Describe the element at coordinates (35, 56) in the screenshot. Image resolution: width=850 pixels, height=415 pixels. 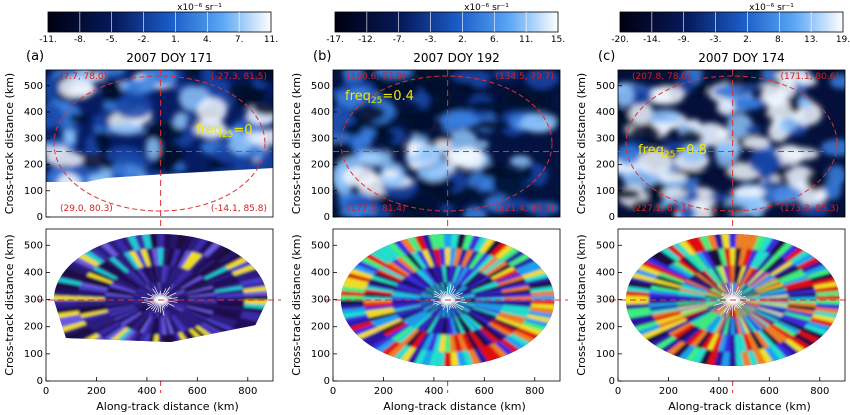
I see `panel-label: (a)` at that location.